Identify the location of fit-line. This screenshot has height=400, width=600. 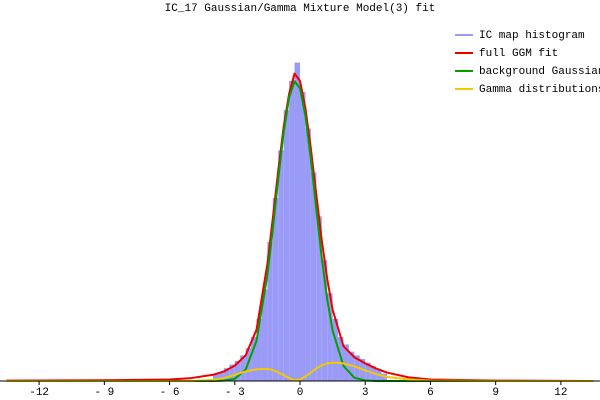
(300, 371).